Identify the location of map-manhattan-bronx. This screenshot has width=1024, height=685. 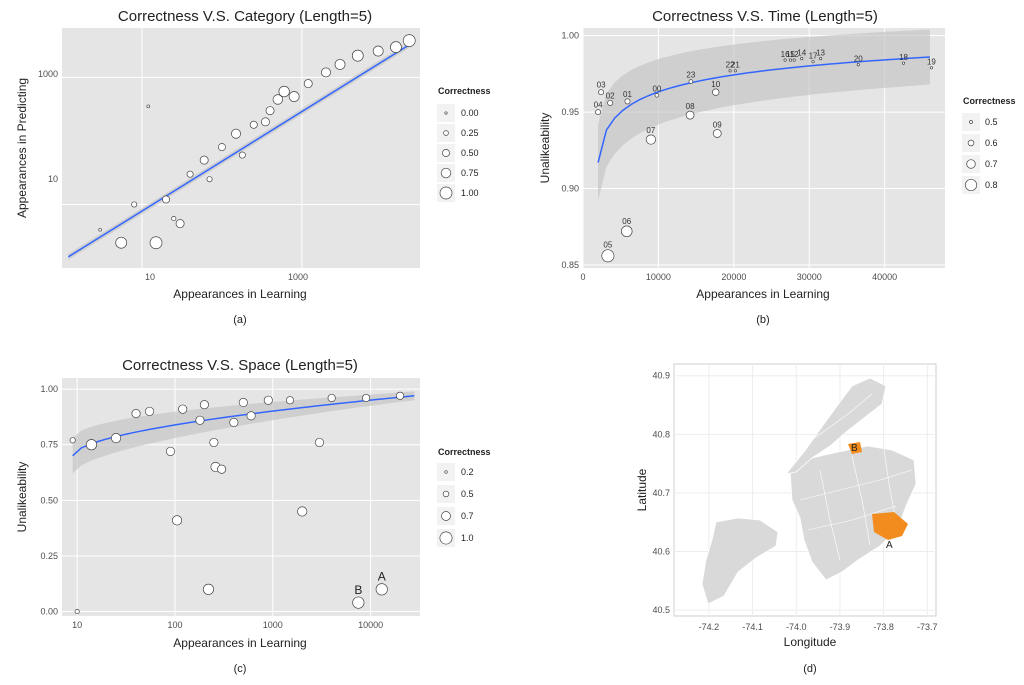
(835, 426).